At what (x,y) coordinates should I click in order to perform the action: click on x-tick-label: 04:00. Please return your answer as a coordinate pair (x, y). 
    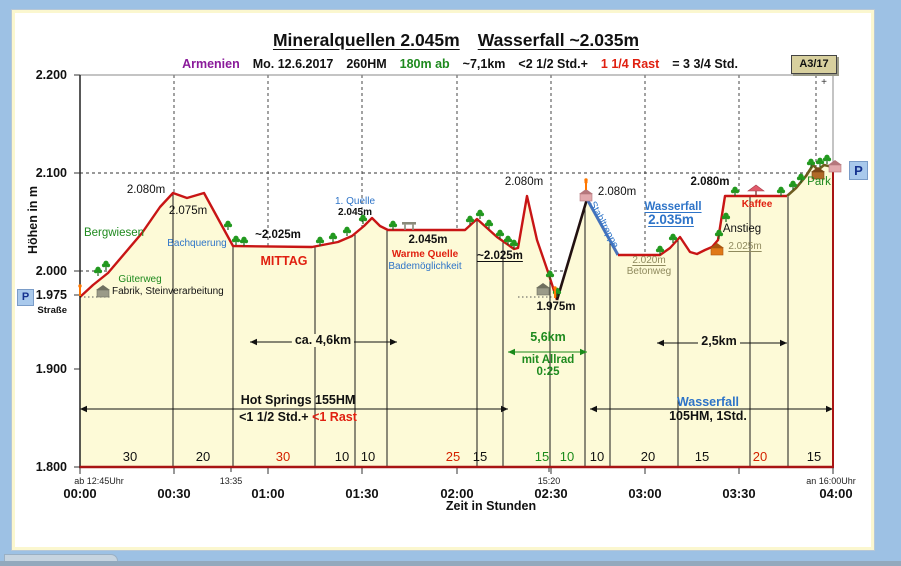
    Looking at the image, I should click on (836, 493).